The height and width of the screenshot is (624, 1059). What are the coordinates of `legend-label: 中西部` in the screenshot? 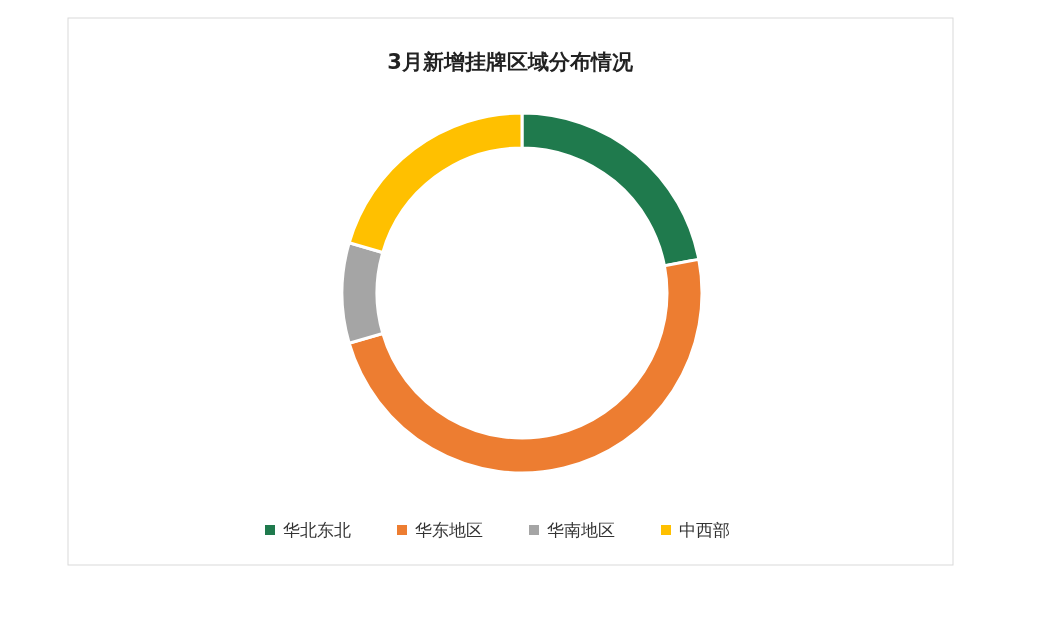 It's located at (704, 530).